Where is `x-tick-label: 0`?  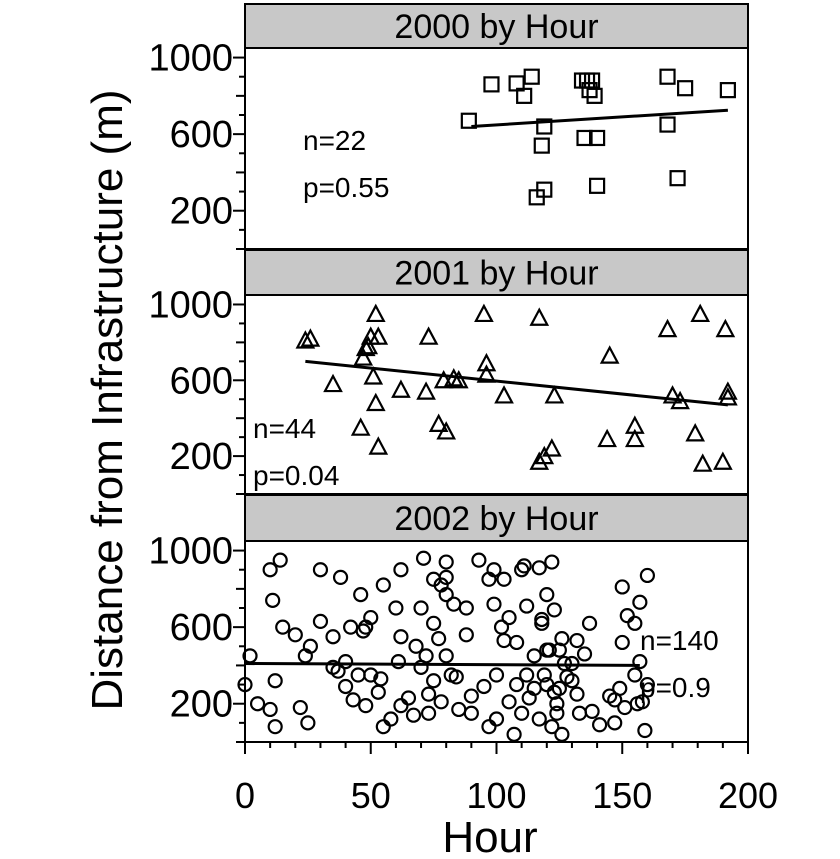
x-tick-label: 0 is located at coordinates (245, 795).